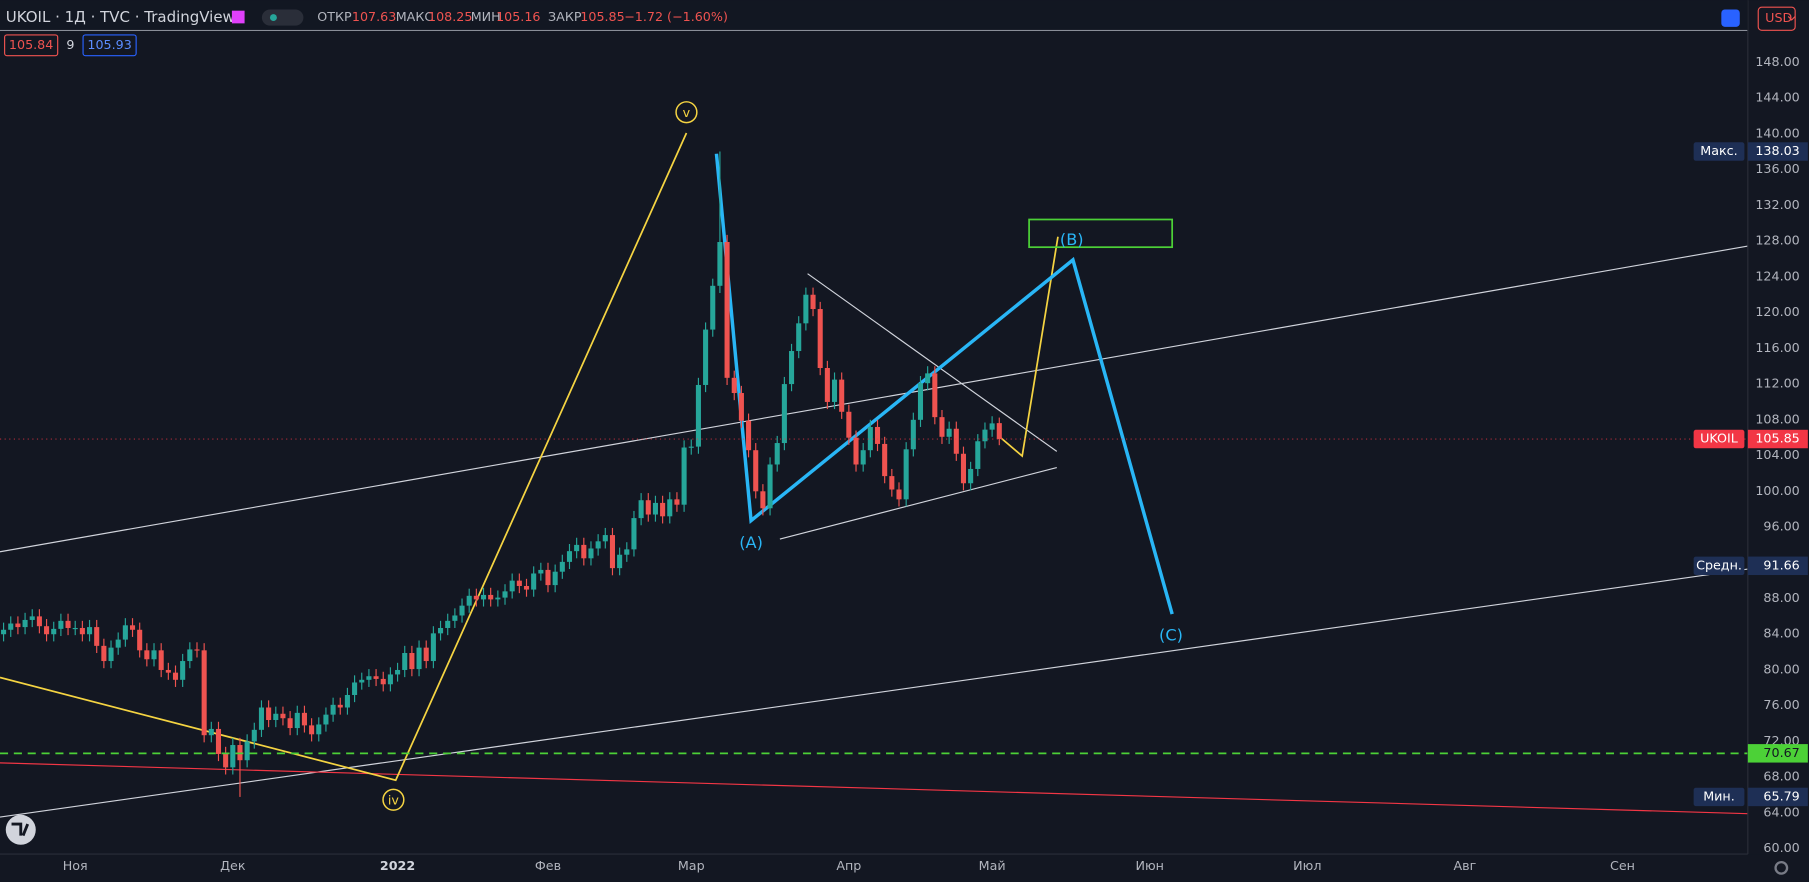  Describe the element at coordinates (1171, 634) in the screenshot. I see `wave-label: (C)` at that location.